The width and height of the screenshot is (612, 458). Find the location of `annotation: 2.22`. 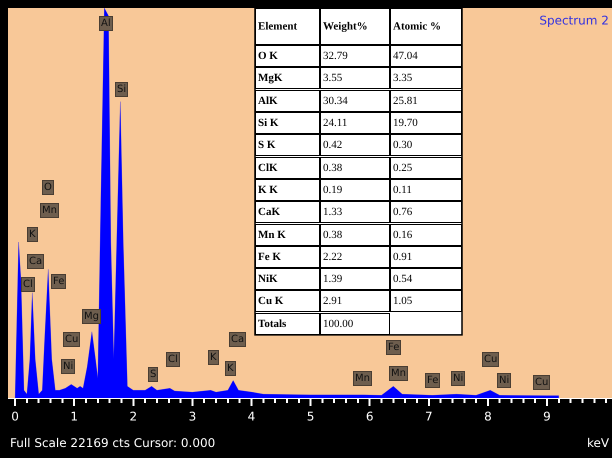

annotation: 2.22 is located at coordinates (332, 257).